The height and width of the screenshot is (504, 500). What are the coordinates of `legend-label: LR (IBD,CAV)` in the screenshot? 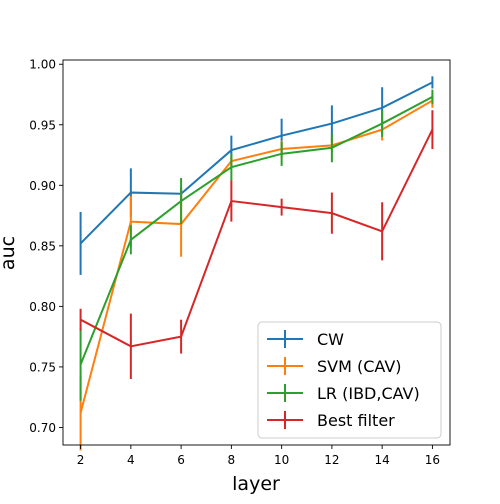 It's located at (368, 393).